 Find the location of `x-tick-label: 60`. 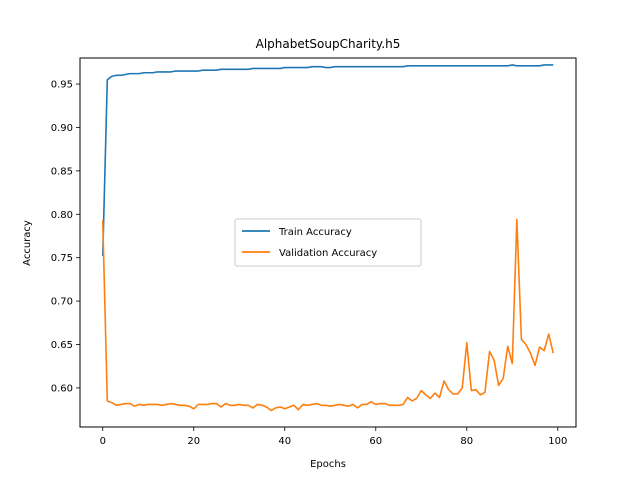

x-tick-label: 60 is located at coordinates (375, 441).